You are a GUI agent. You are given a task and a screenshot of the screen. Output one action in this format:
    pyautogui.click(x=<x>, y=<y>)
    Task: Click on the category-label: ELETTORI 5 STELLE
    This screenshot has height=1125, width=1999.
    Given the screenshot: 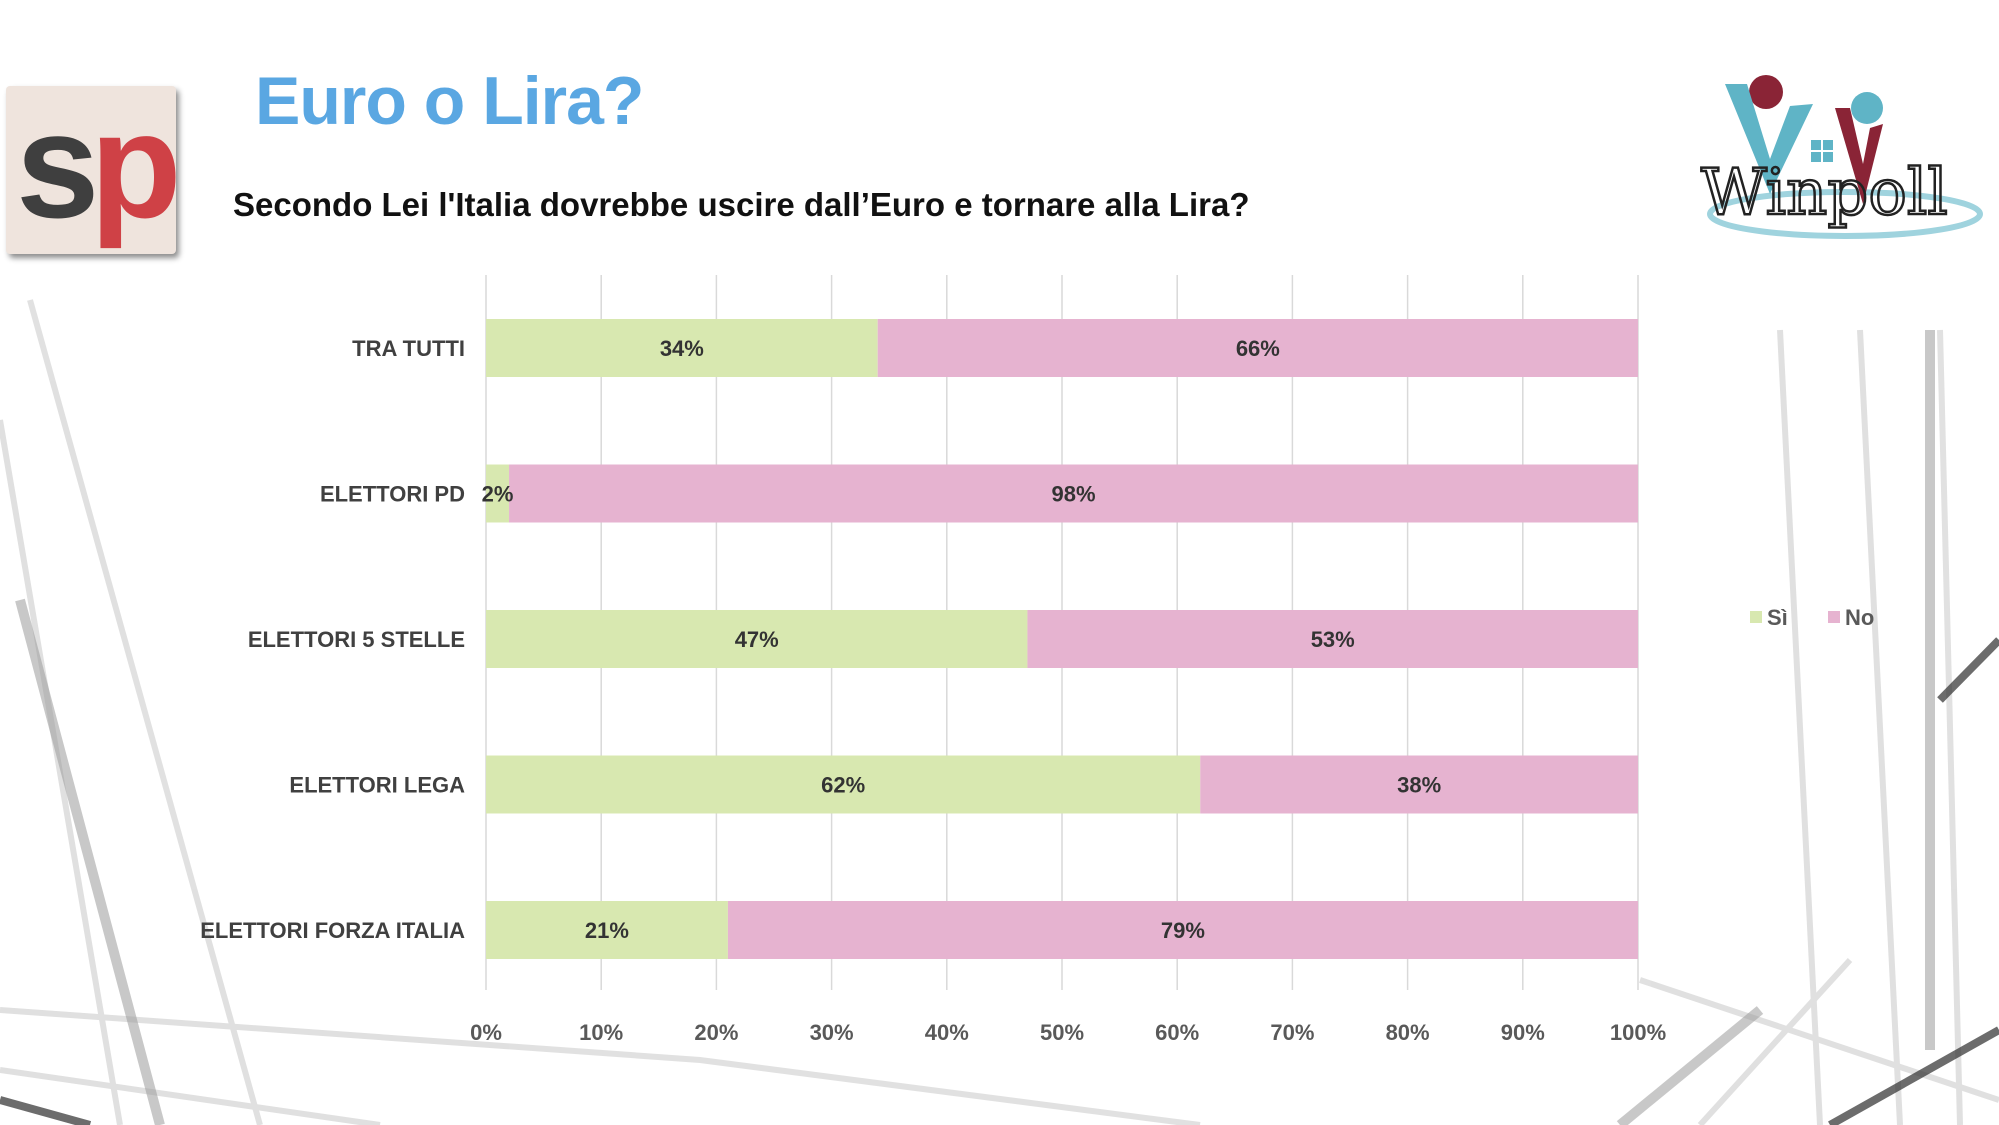 What is the action you would take?
    pyautogui.click(x=356, y=639)
    